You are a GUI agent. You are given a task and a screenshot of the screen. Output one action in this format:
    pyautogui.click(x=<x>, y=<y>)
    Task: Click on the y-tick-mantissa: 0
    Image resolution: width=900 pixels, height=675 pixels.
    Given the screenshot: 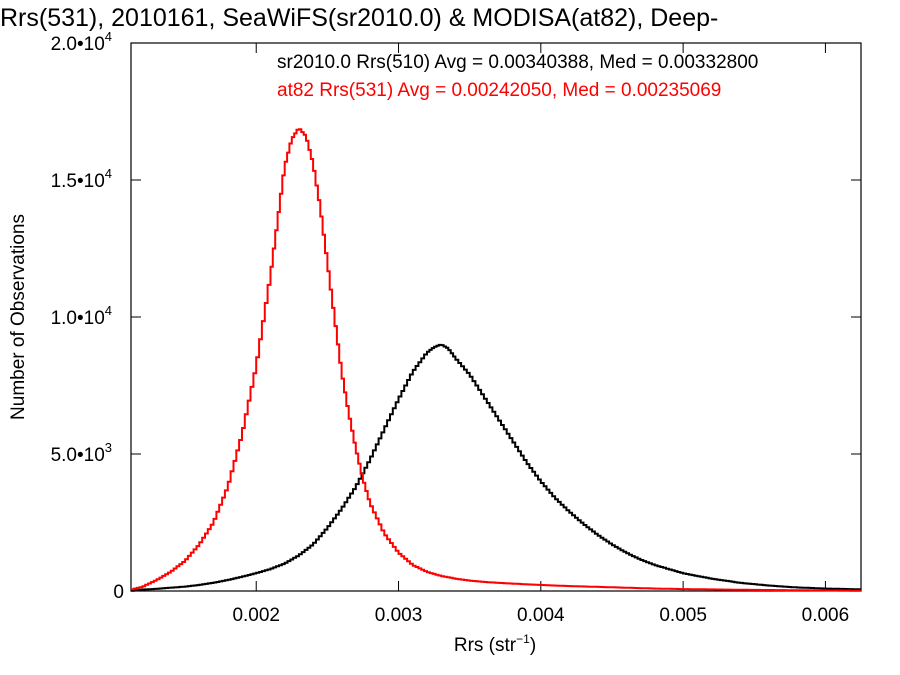 What is the action you would take?
    pyautogui.click(x=118, y=592)
    